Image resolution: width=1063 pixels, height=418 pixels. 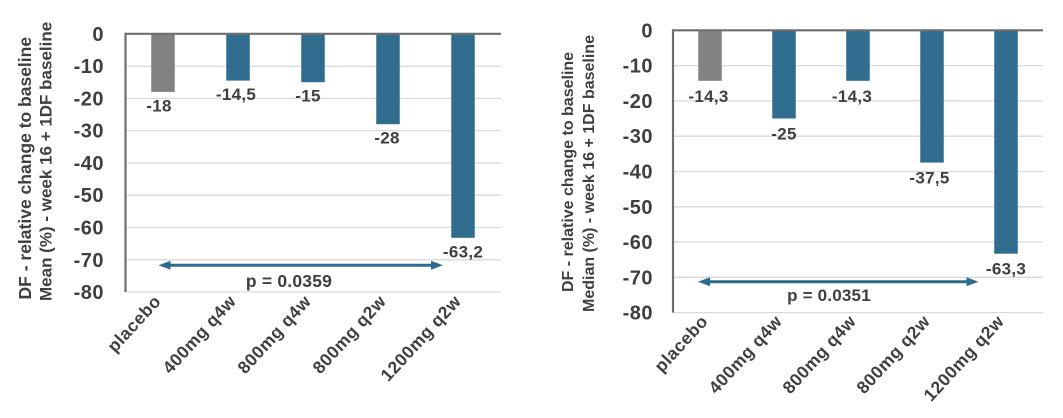 I want to click on svg-text:Median (%) - week 16 + 1DF bas: Median (%) - week 16 + 1DF baseline, so click(x=589, y=173).